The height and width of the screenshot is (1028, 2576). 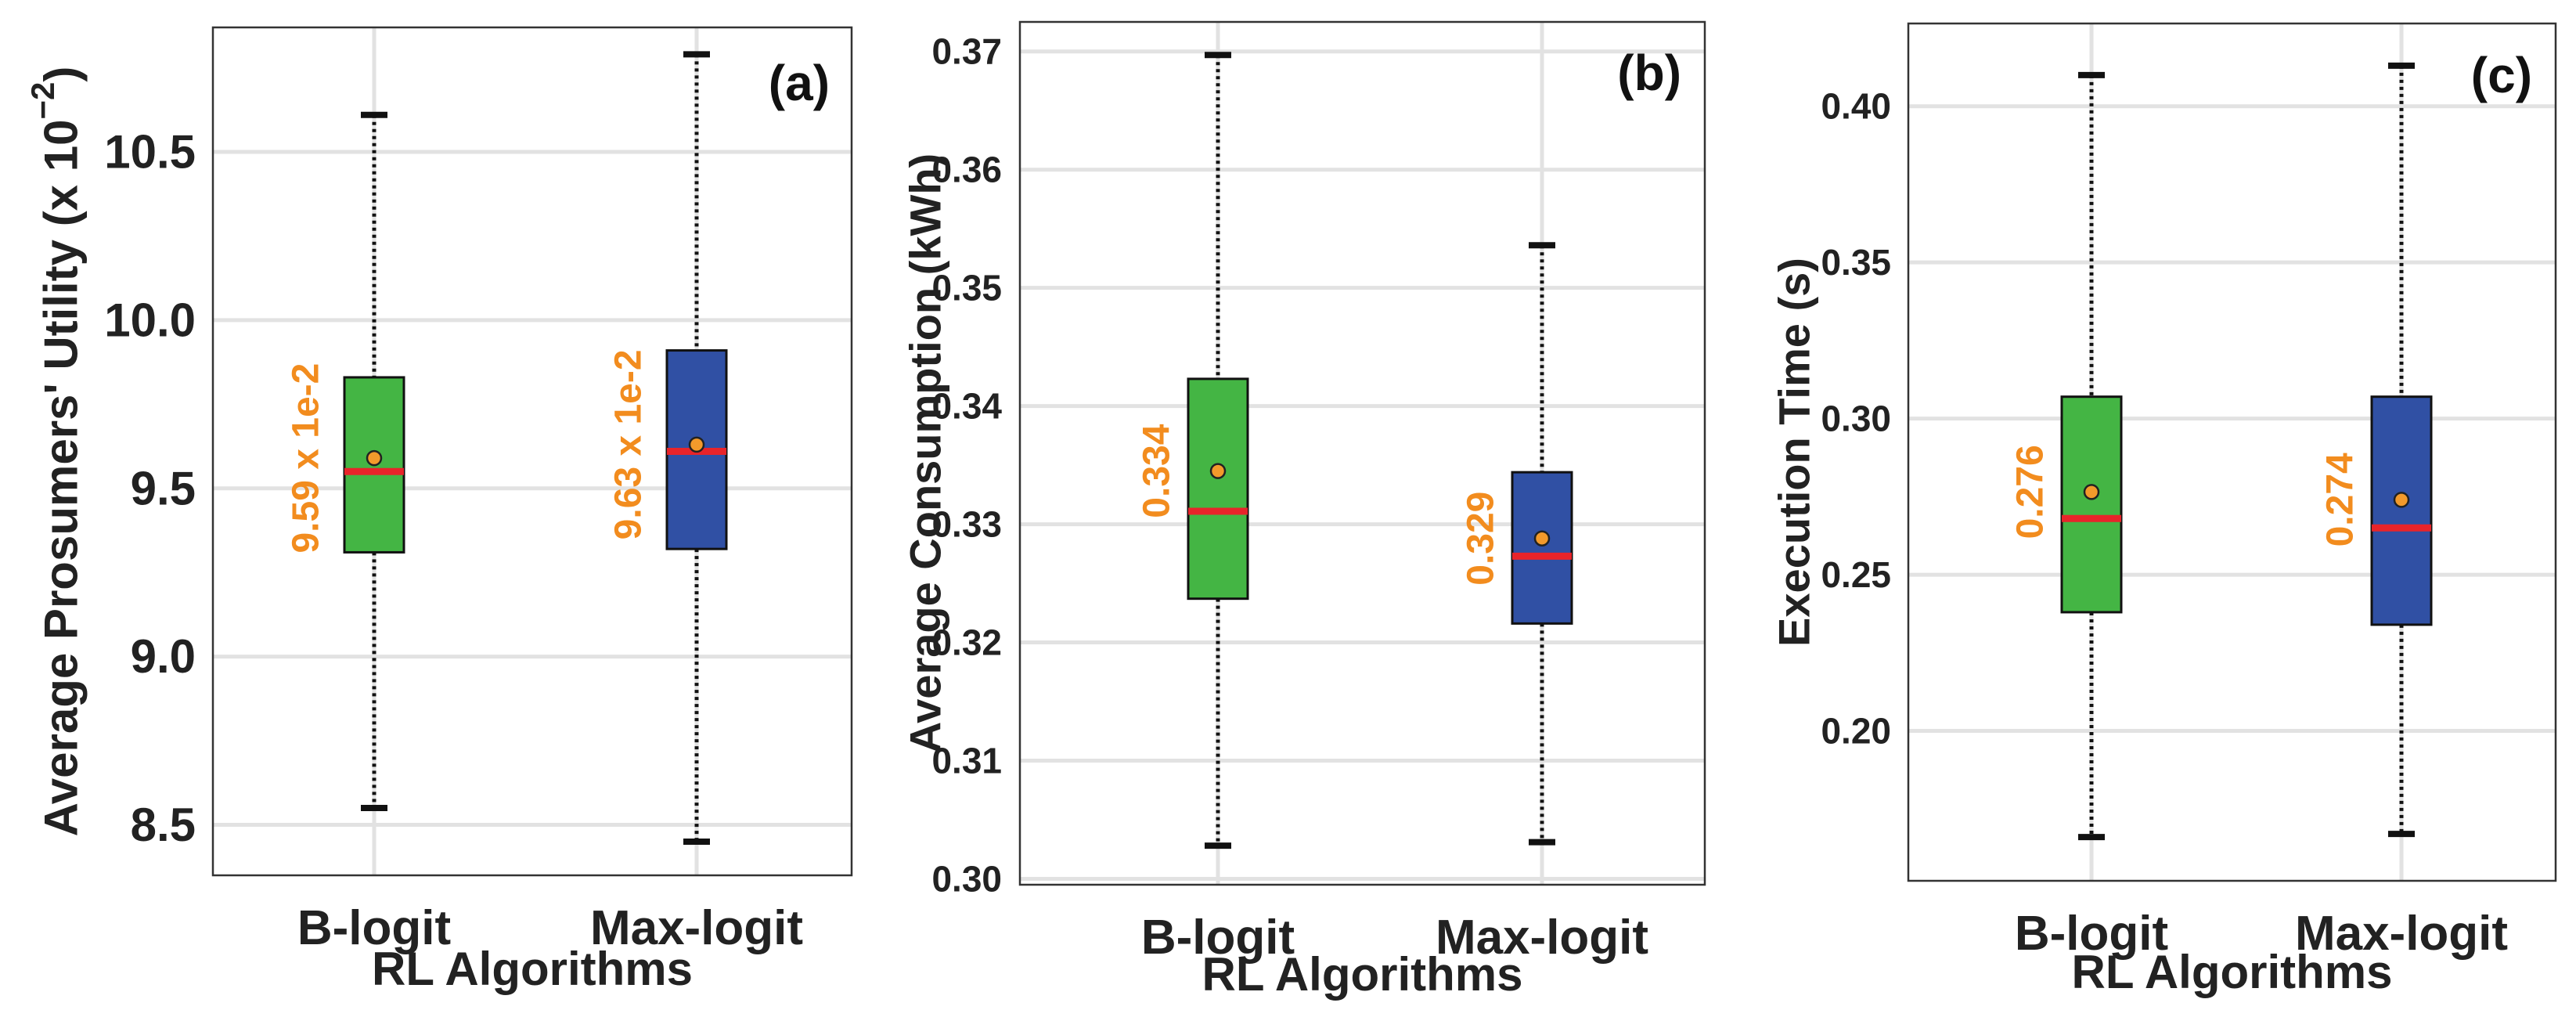 What do you see at coordinates (966, 642) in the screenshot?
I see `y-tick-label: 0.32` at bounding box center [966, 642].